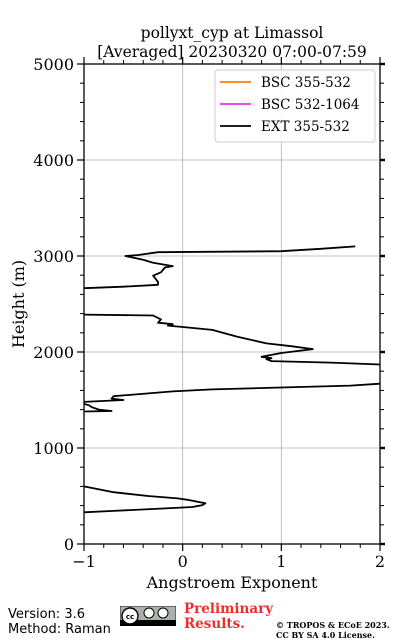  Describe the element at coordinates (214, 624) in the screenshot. I see `preliminary-line-2: Results.` at that location.